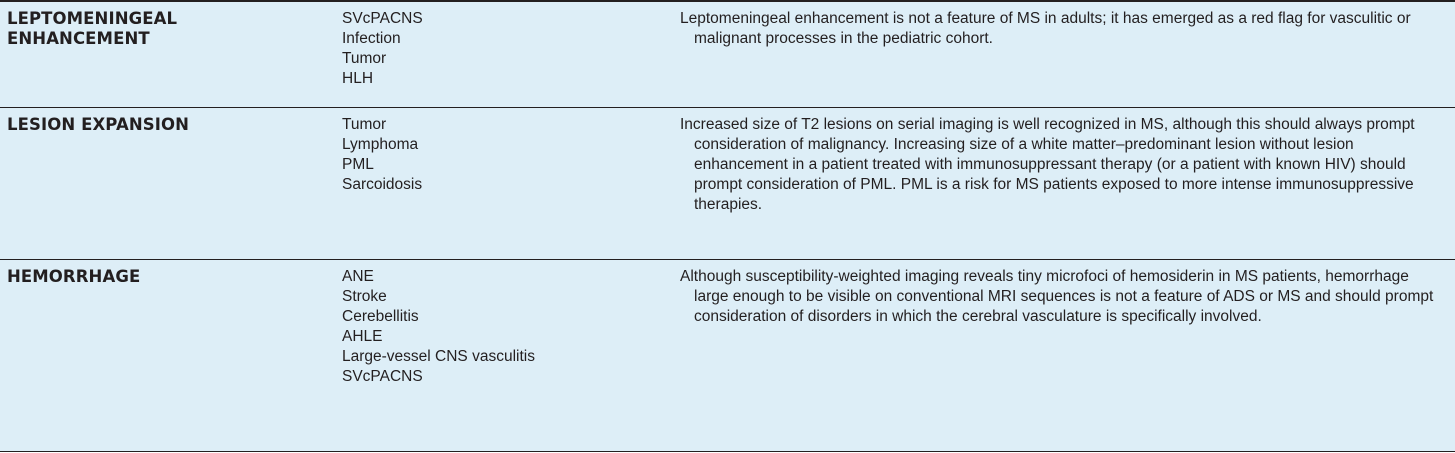 The height and width of the screenshot is (453, 1455). I want to click on diagnosis-item: ANE, so click(358, 276).